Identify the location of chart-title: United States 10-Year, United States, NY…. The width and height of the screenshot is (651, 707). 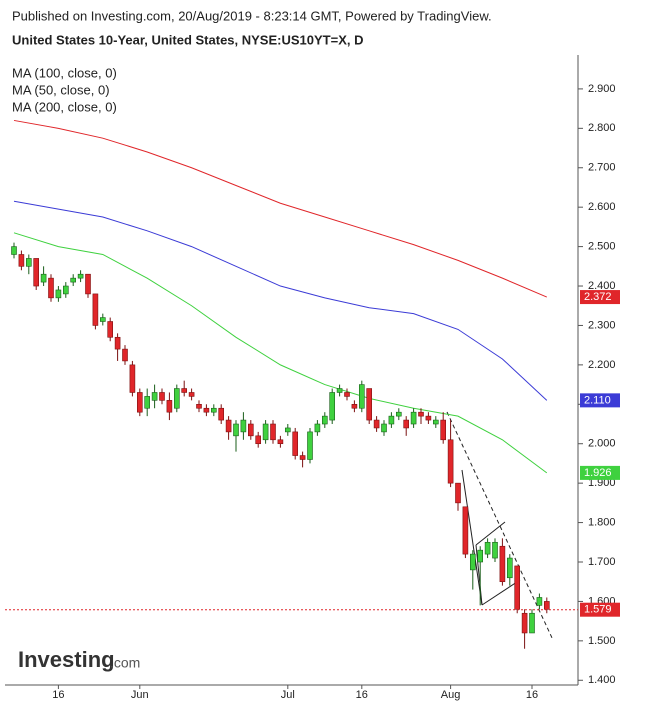
(187, 39).